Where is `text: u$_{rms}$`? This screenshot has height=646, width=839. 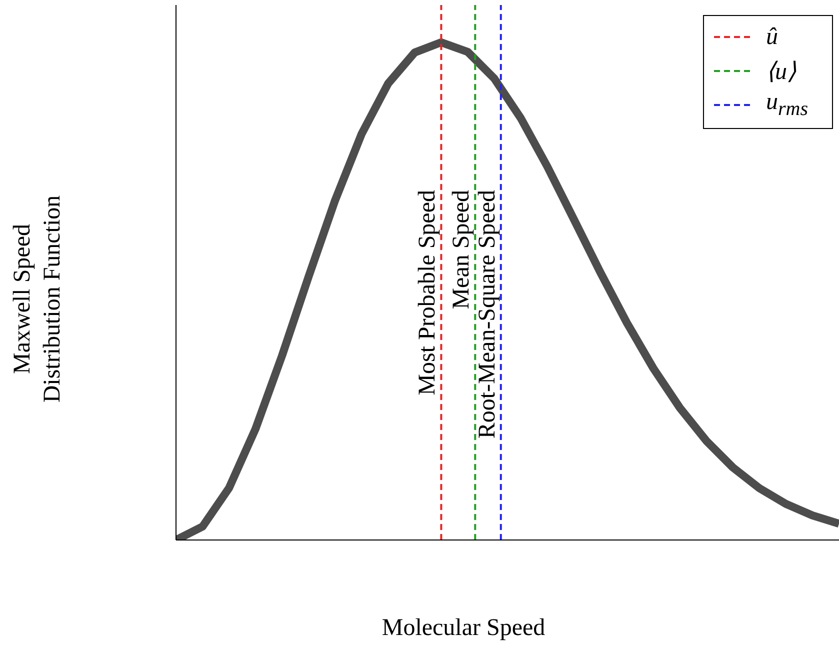
text: u$_{rms}$ is located at coordinates (787, 104).